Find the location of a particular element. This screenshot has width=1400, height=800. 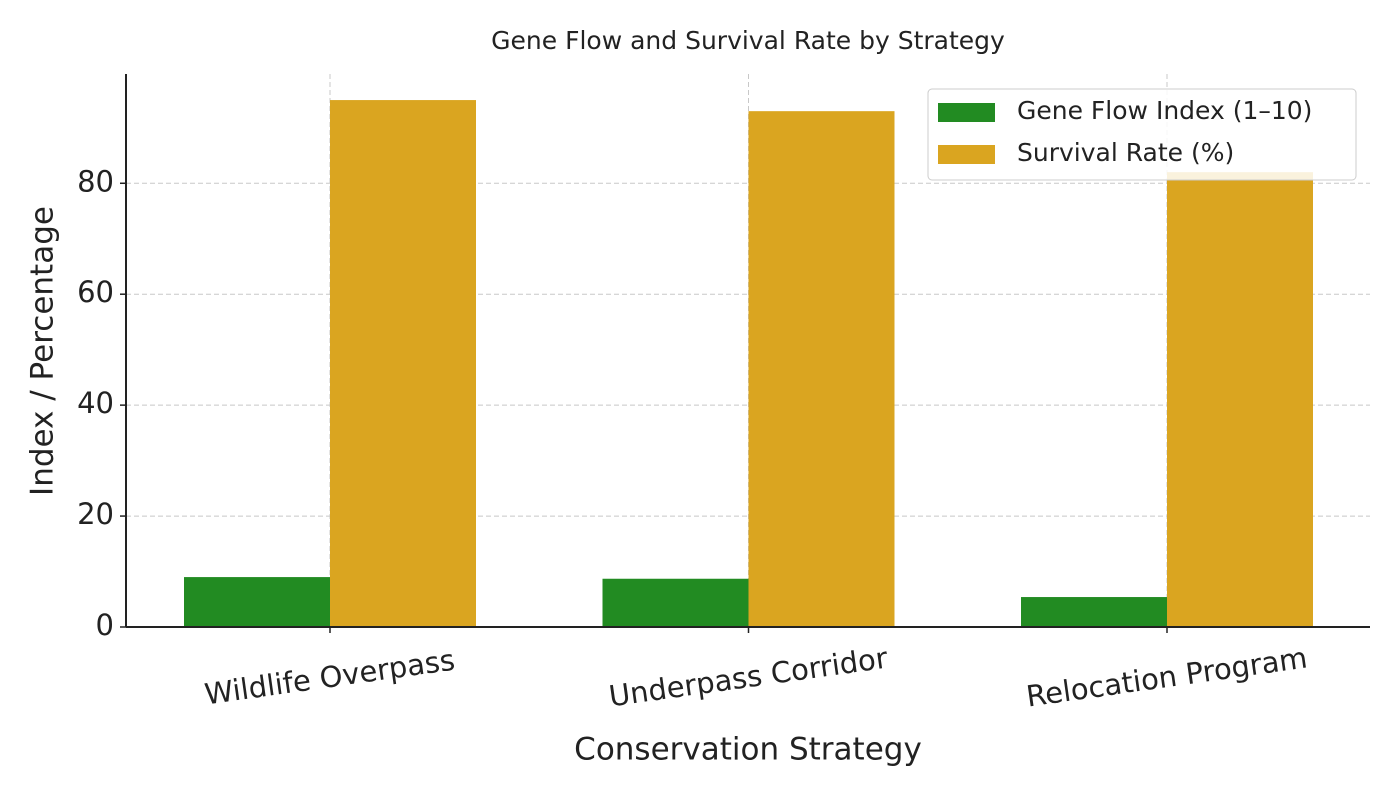

y-axis-label: Index / Percentage is located at coordinates (43, 351).